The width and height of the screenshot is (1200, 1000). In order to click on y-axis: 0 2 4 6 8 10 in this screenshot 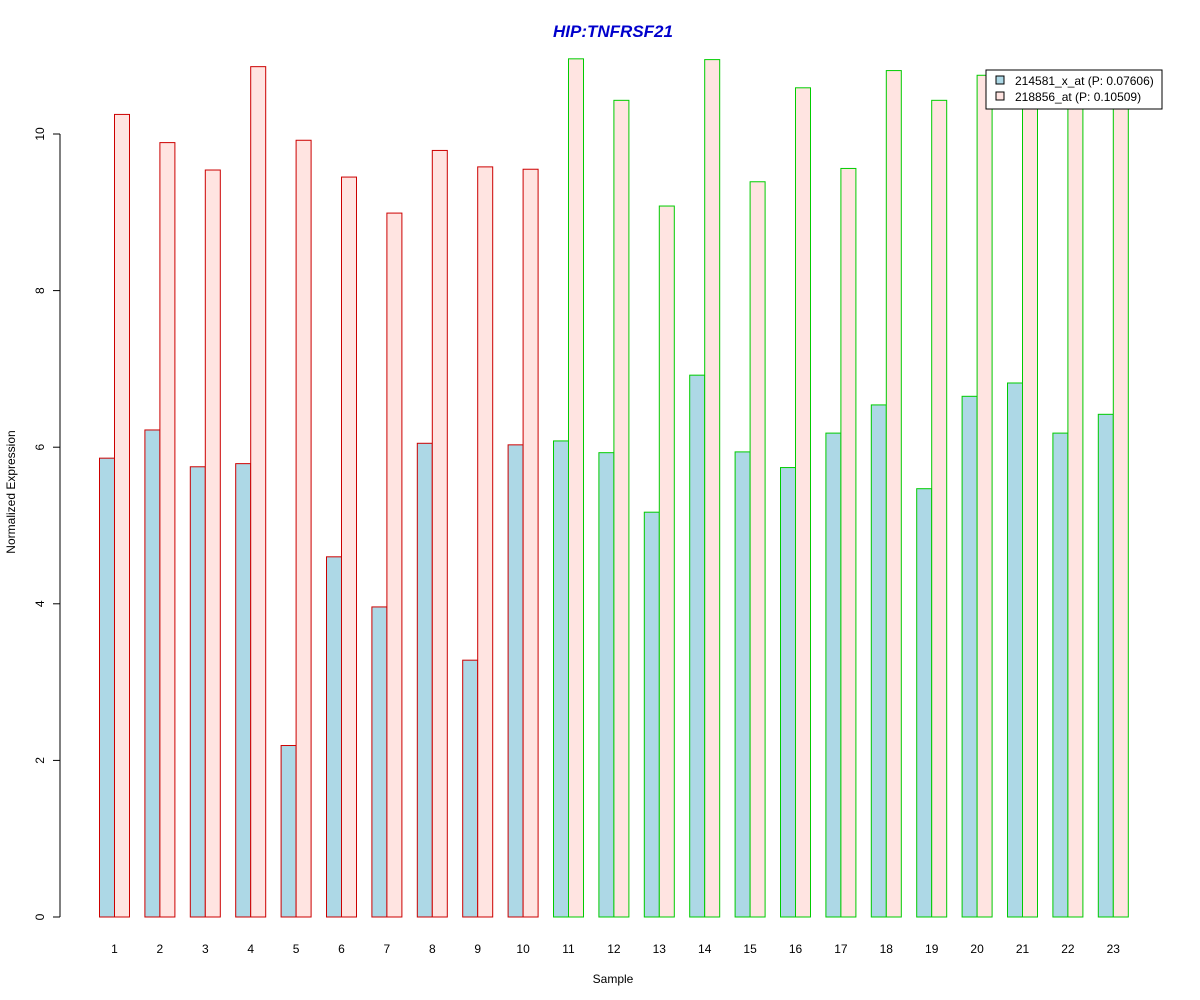, I will do `click(47, 523)`.